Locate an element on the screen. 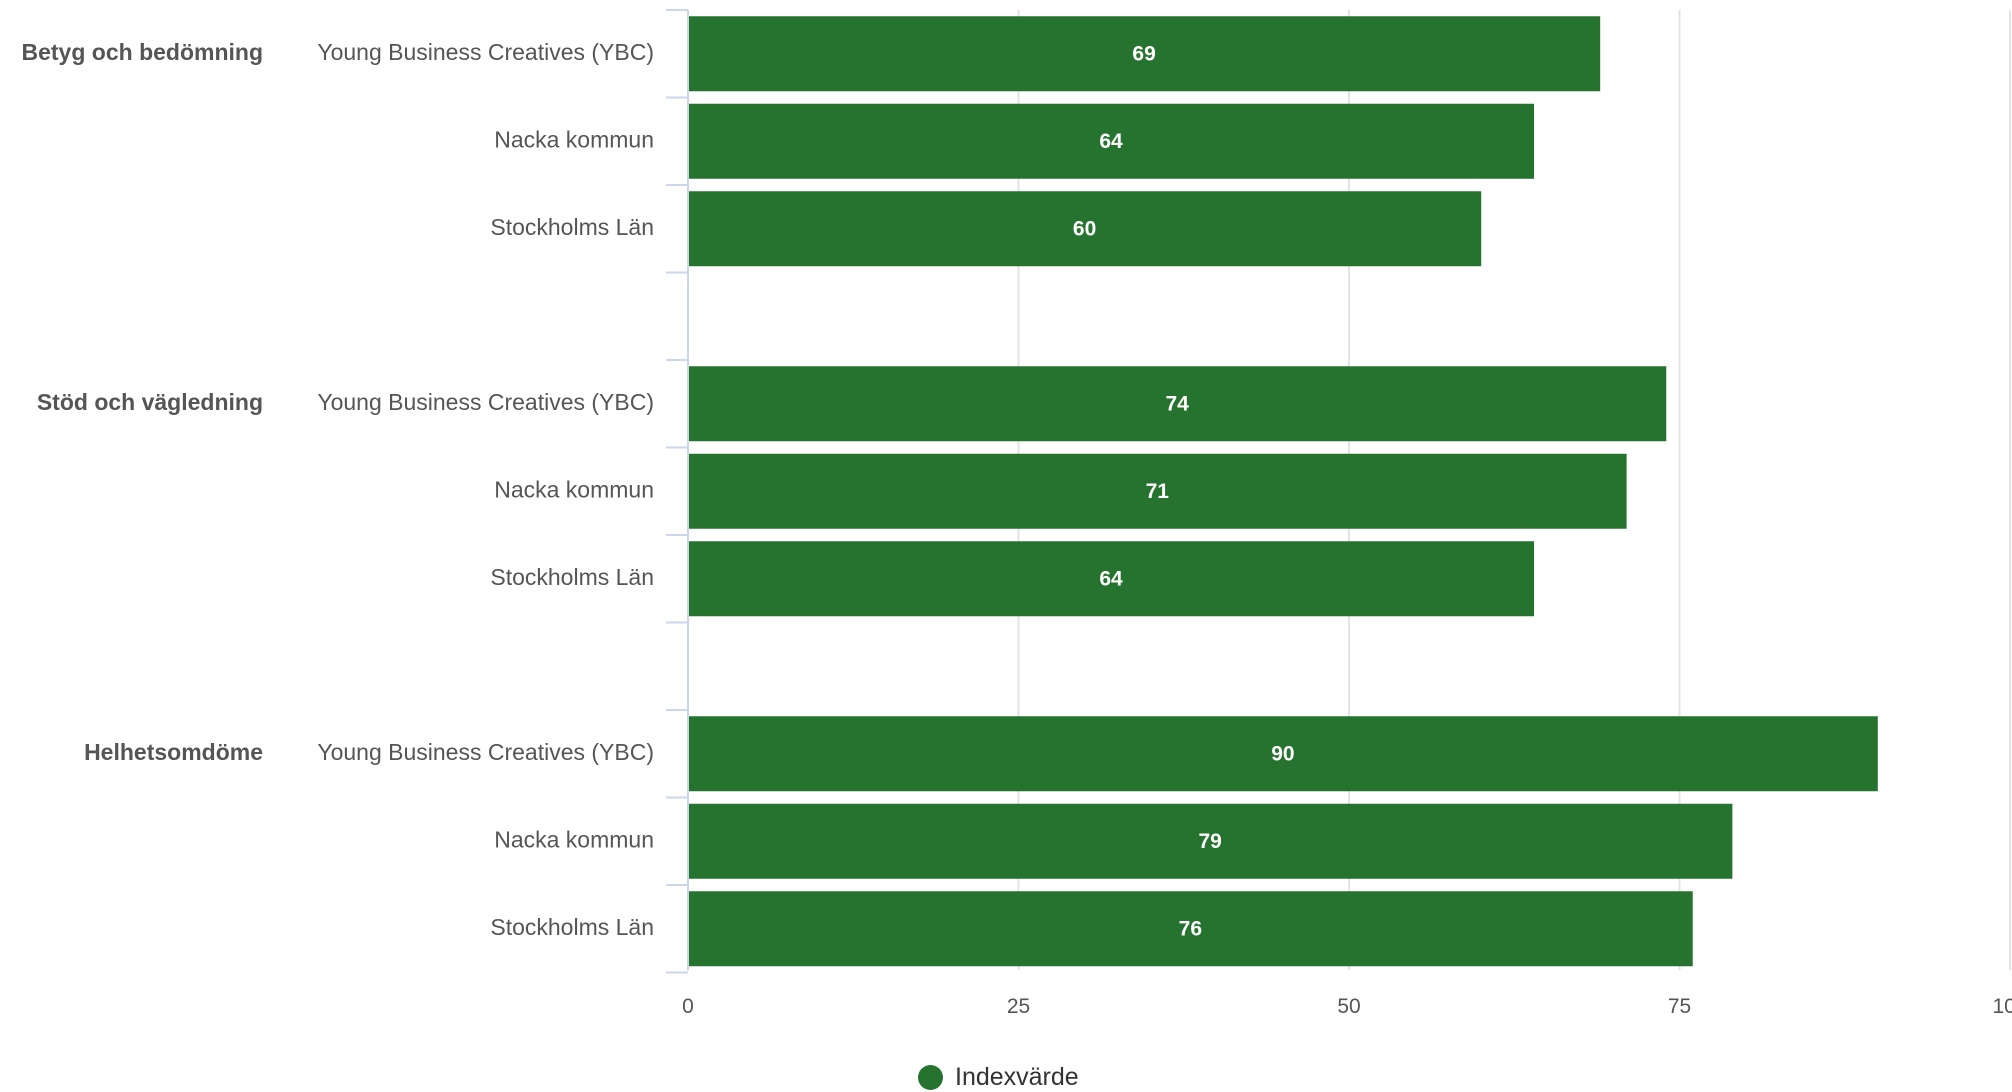  data-label: 74 is located at coordinates (1177, 403).